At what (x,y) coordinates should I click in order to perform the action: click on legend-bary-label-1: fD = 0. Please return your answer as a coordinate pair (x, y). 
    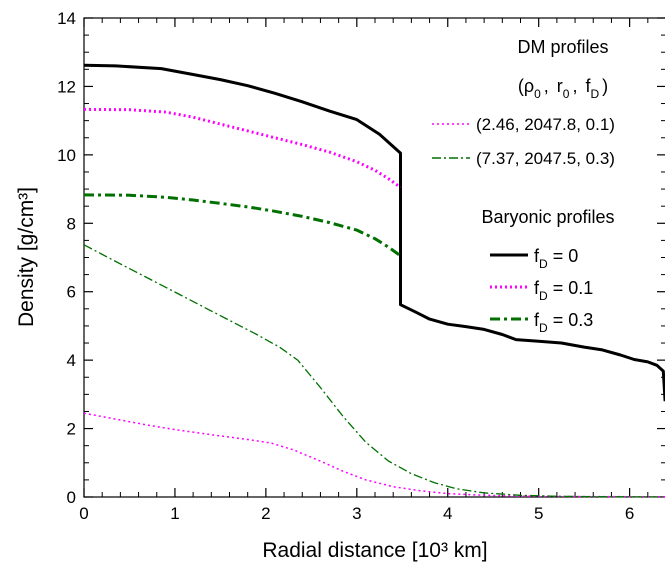
    Looking at the image, I should click on (556, 258).